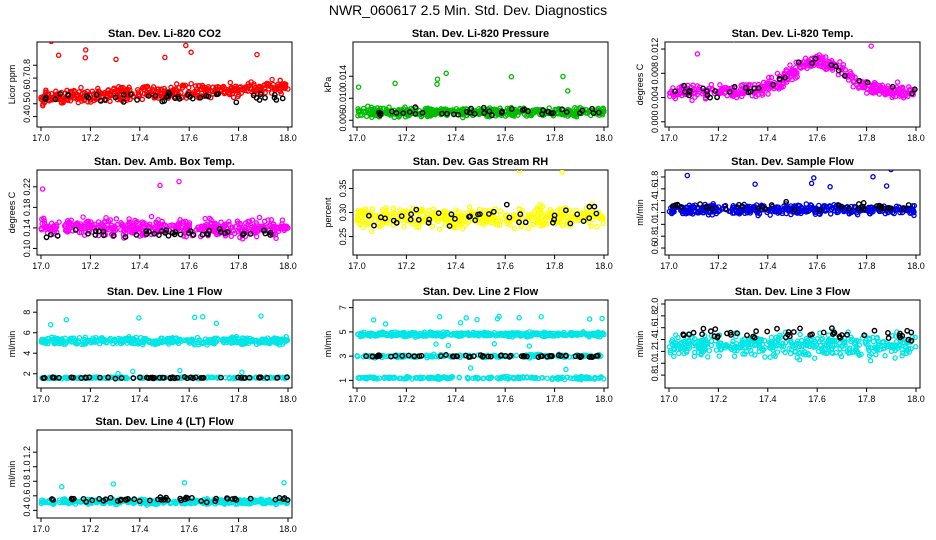 The width and height of the screenshot is (936, 540). Describe the element at coordinates (655, 97) in the screenshot. I see `y-tick-label: 0.004` at that location.